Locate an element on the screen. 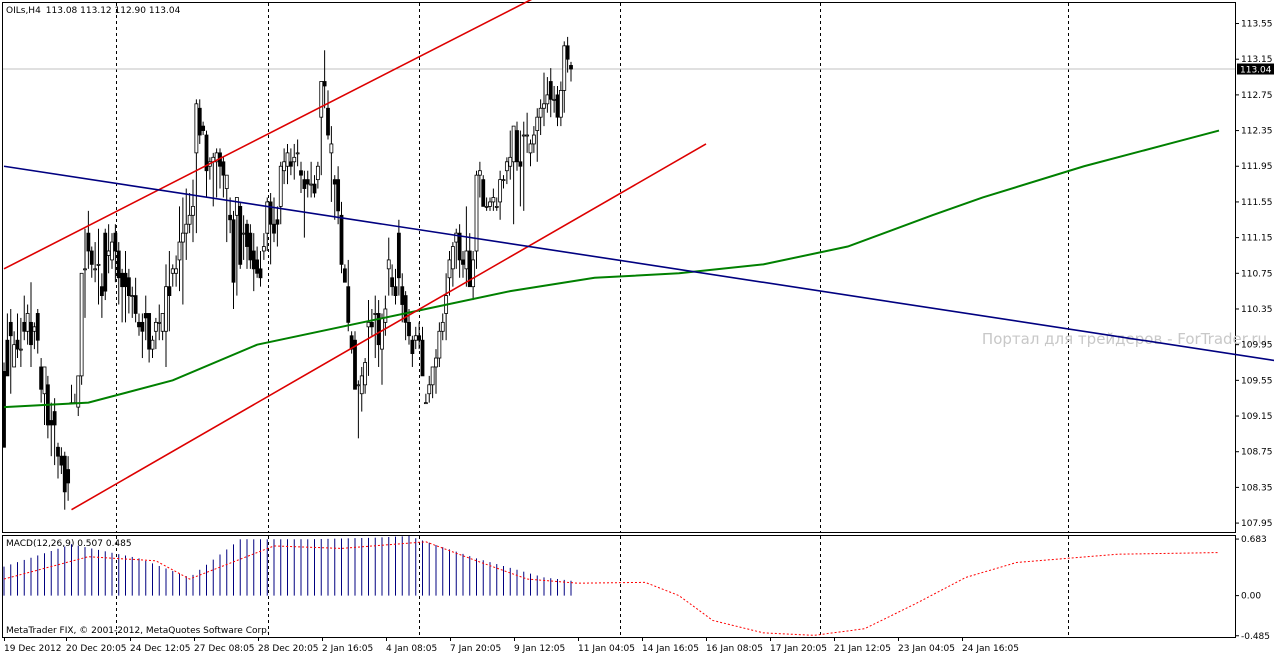 This screenshot has height=655, width=1274. time-tick-label: 11 Jan 04:05 is located at coordinates (606, 649).